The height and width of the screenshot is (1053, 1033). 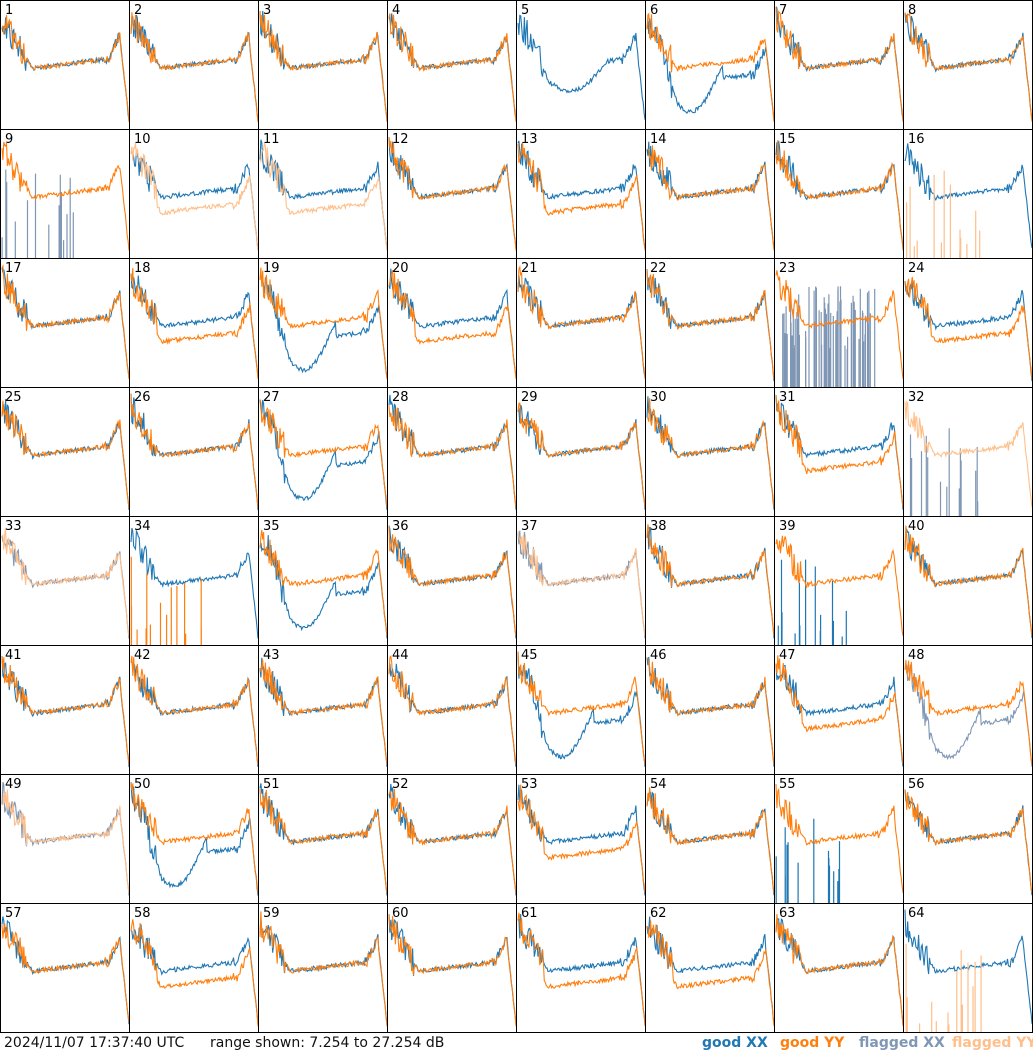 I want to click on panel-52-xx-trace, so click(x=452, y=839).